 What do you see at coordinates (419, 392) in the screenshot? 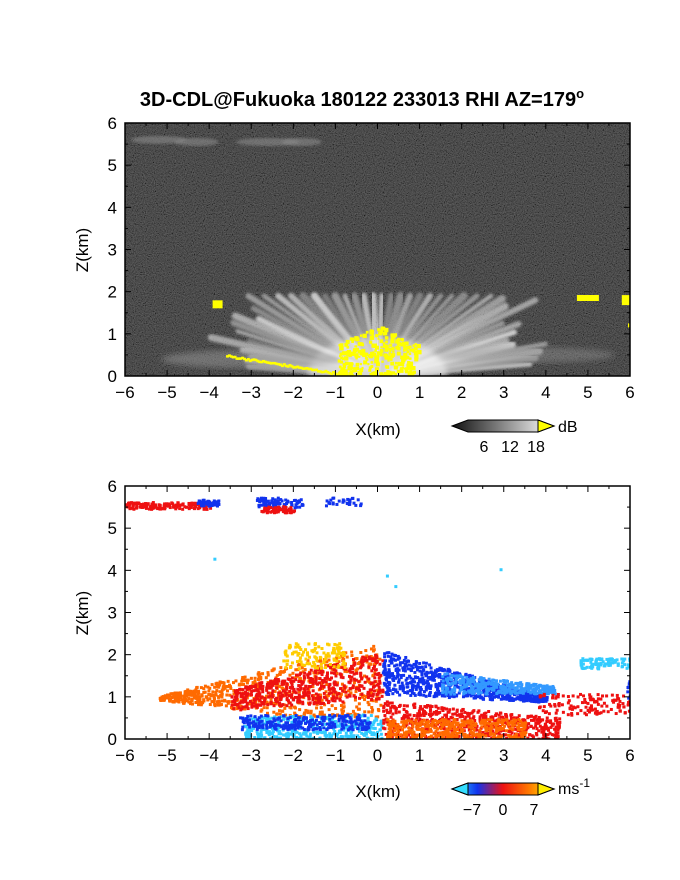
I see `x-tick-label: 1` at bounding box center [419, 392].